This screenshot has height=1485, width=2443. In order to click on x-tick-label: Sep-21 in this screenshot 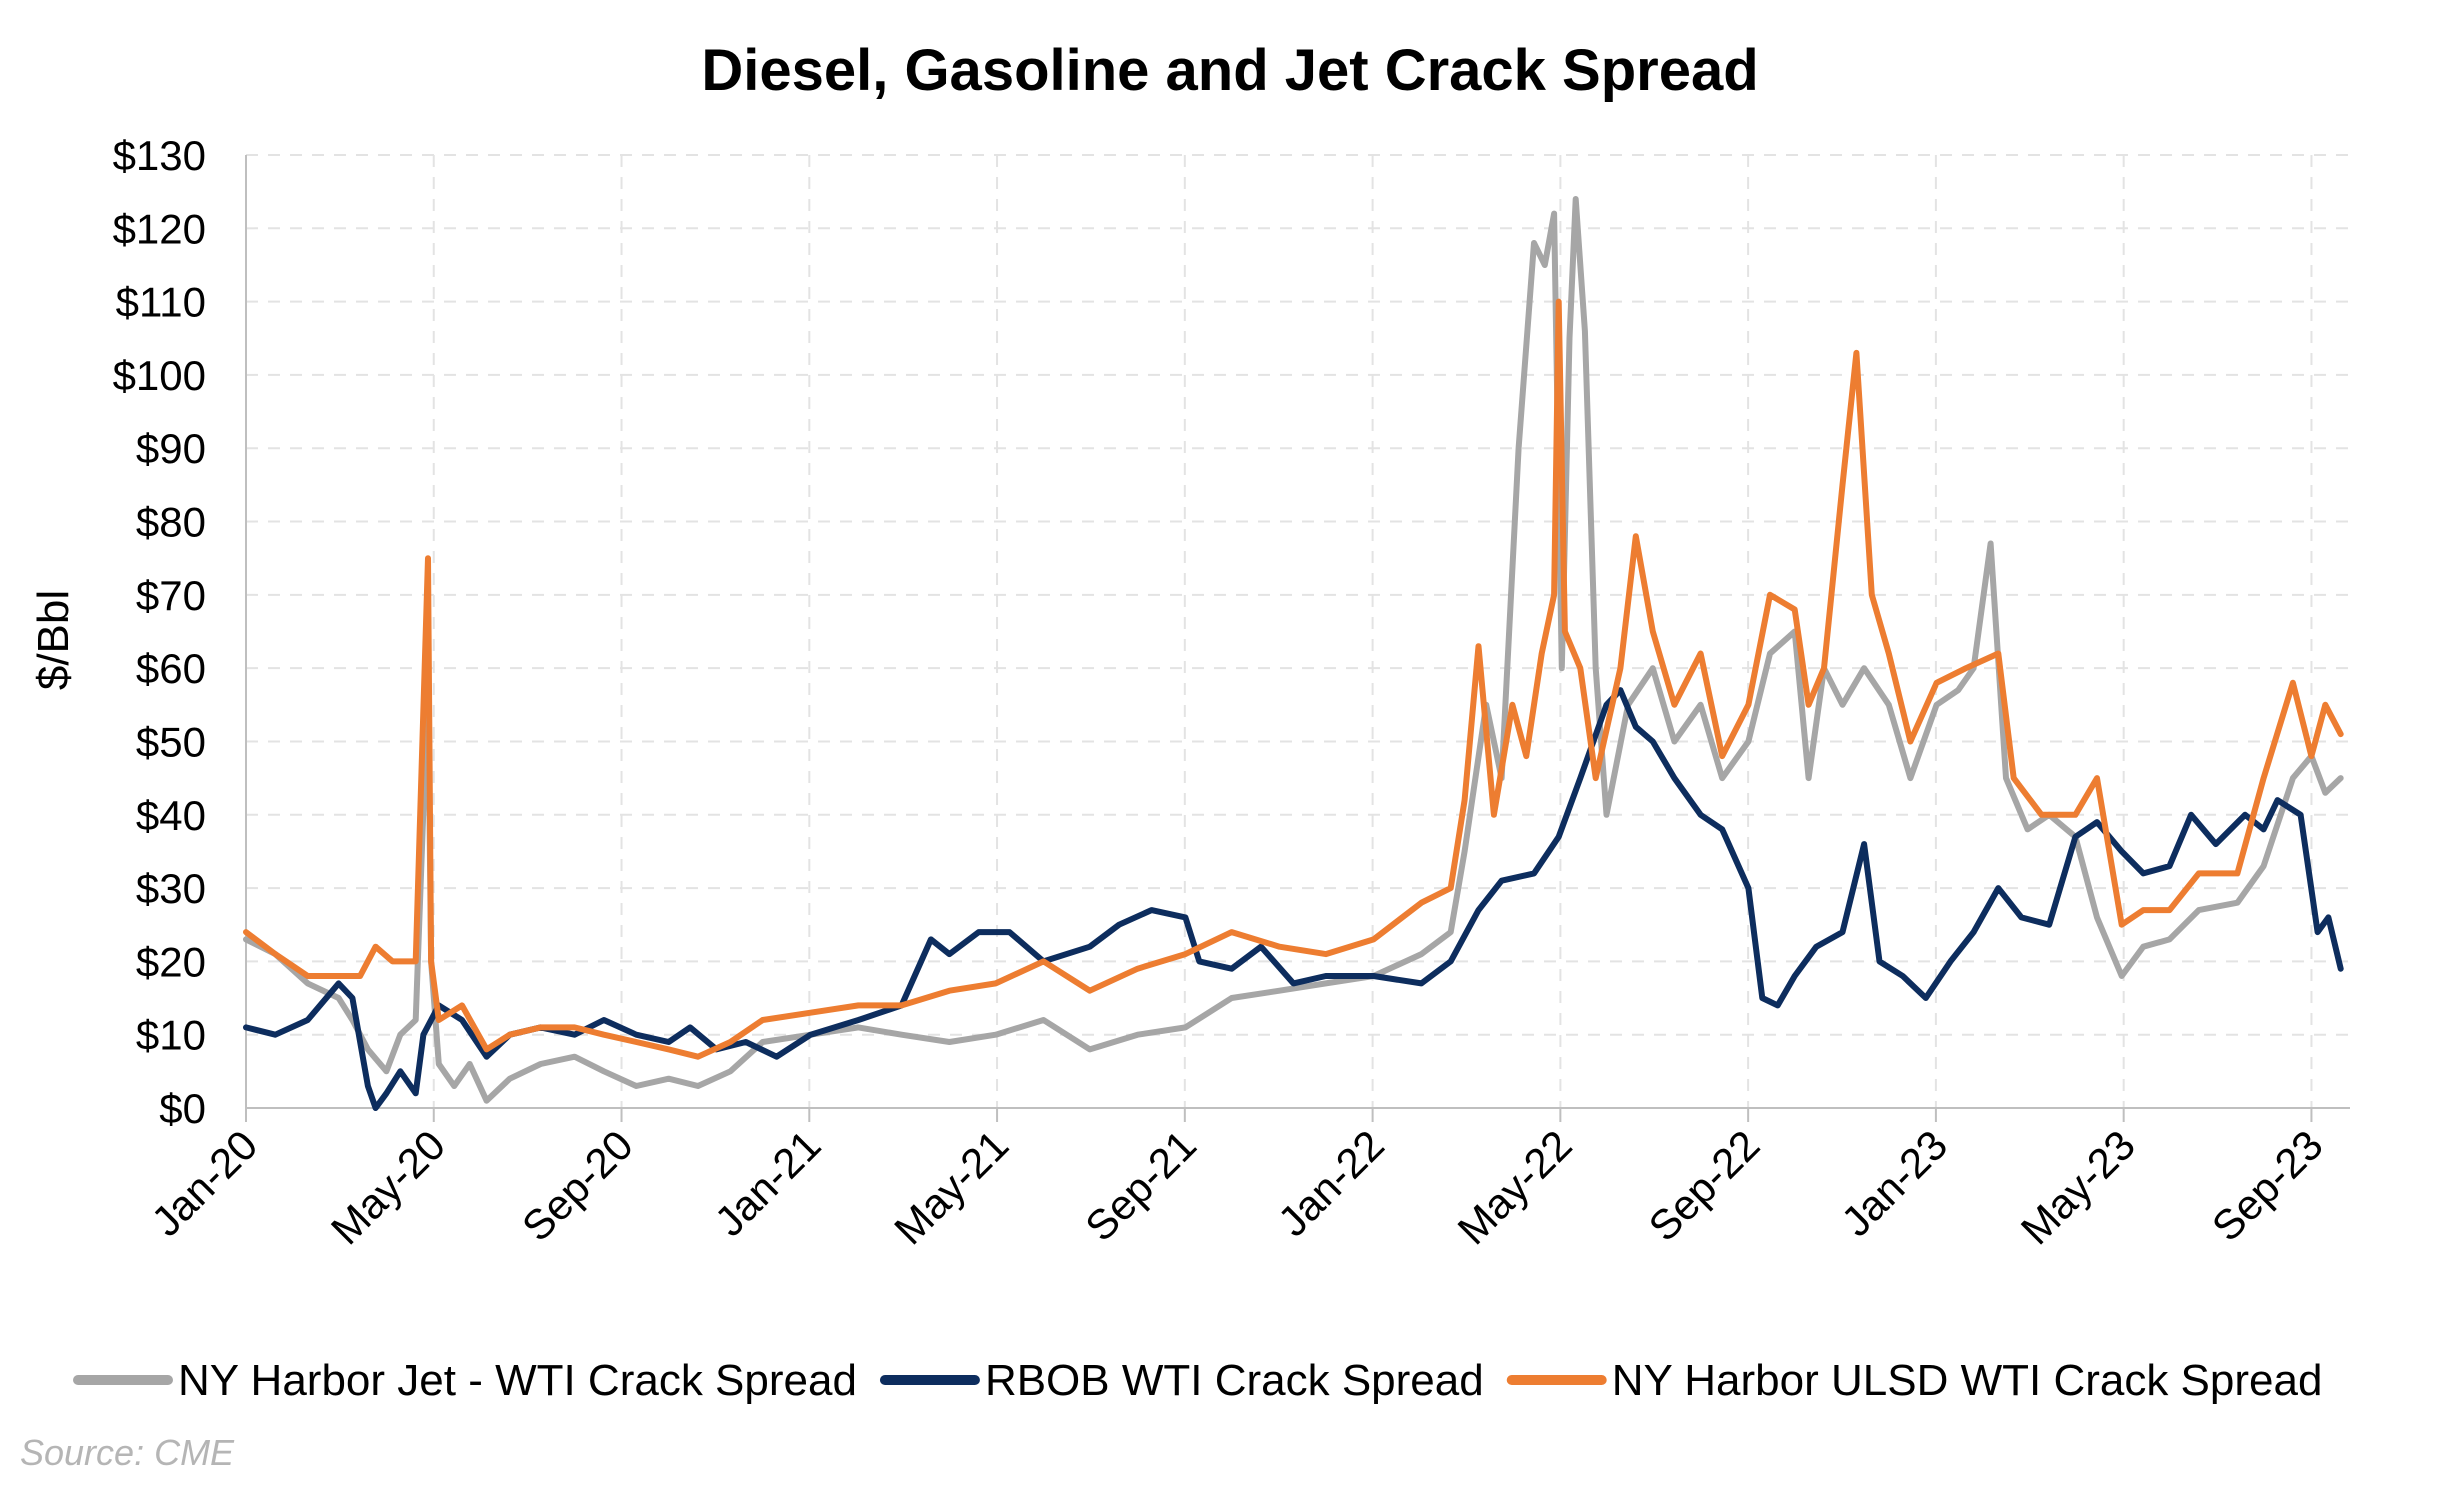, I will do `click(1140, 1185)`.